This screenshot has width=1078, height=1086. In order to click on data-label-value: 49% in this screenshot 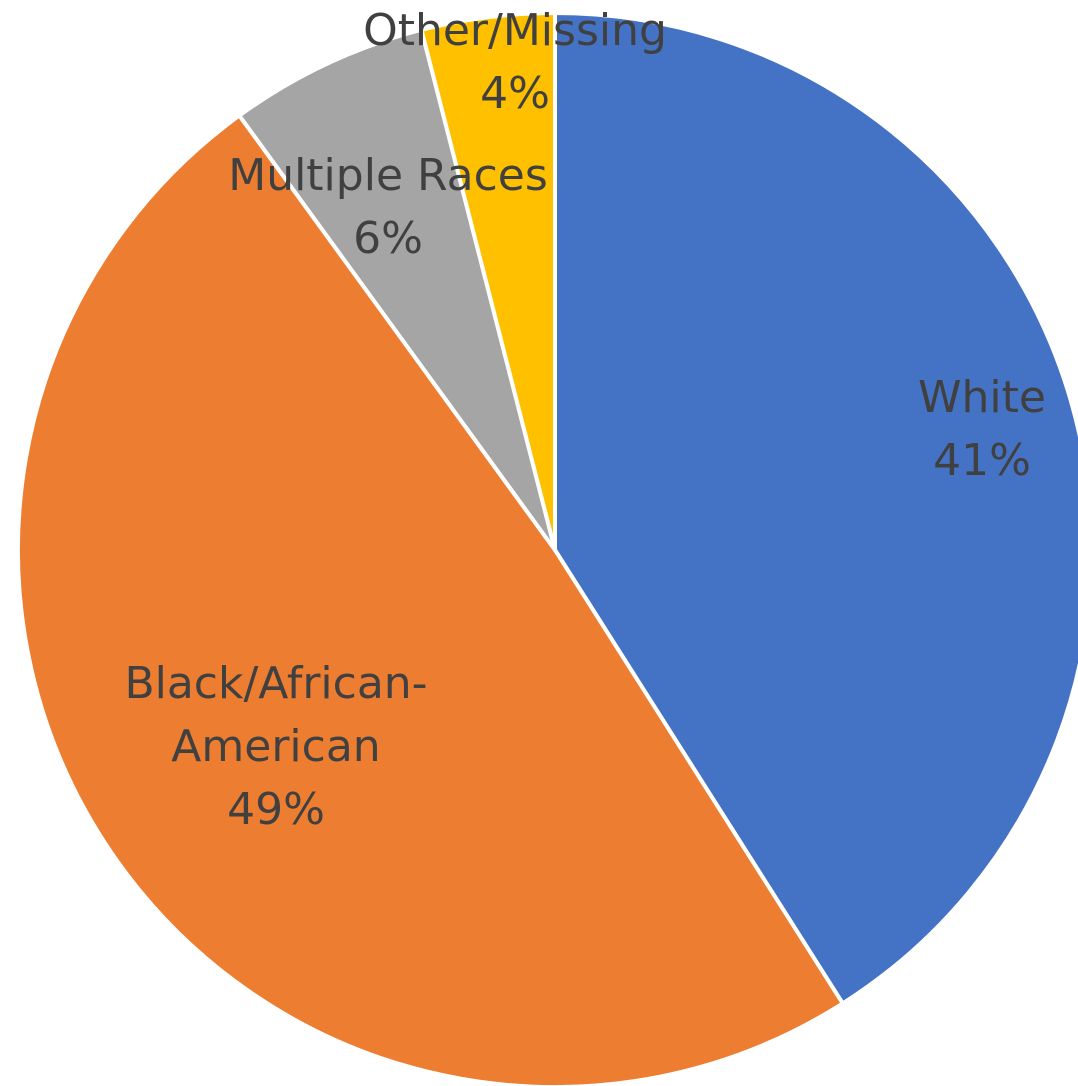, I will do `click(276, 809)`.